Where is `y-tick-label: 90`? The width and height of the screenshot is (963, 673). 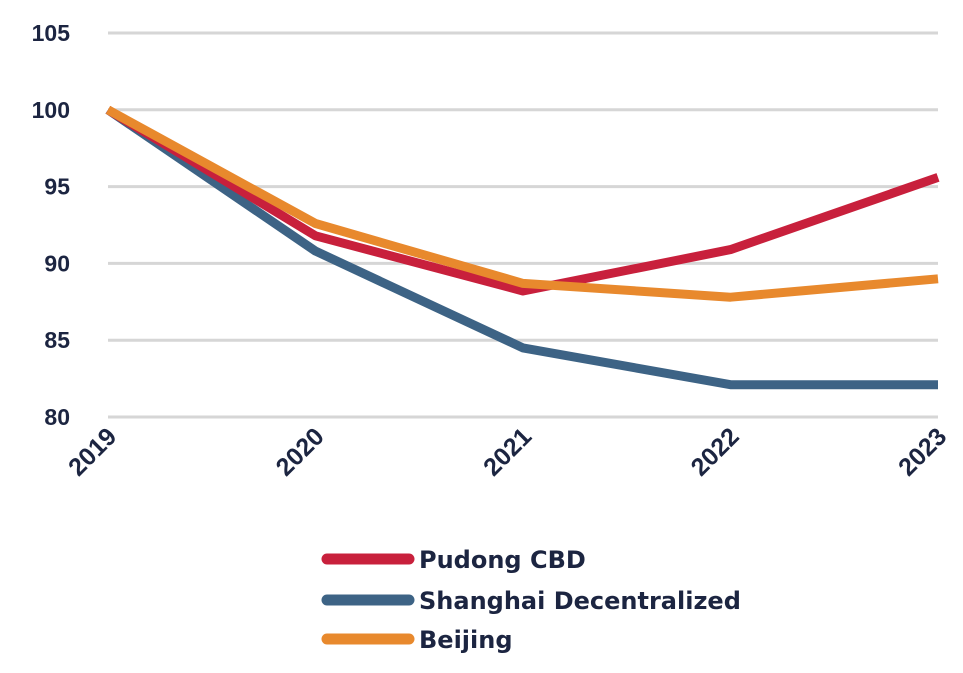
y-tick-label: 90 is located at coordinates (57, 263).